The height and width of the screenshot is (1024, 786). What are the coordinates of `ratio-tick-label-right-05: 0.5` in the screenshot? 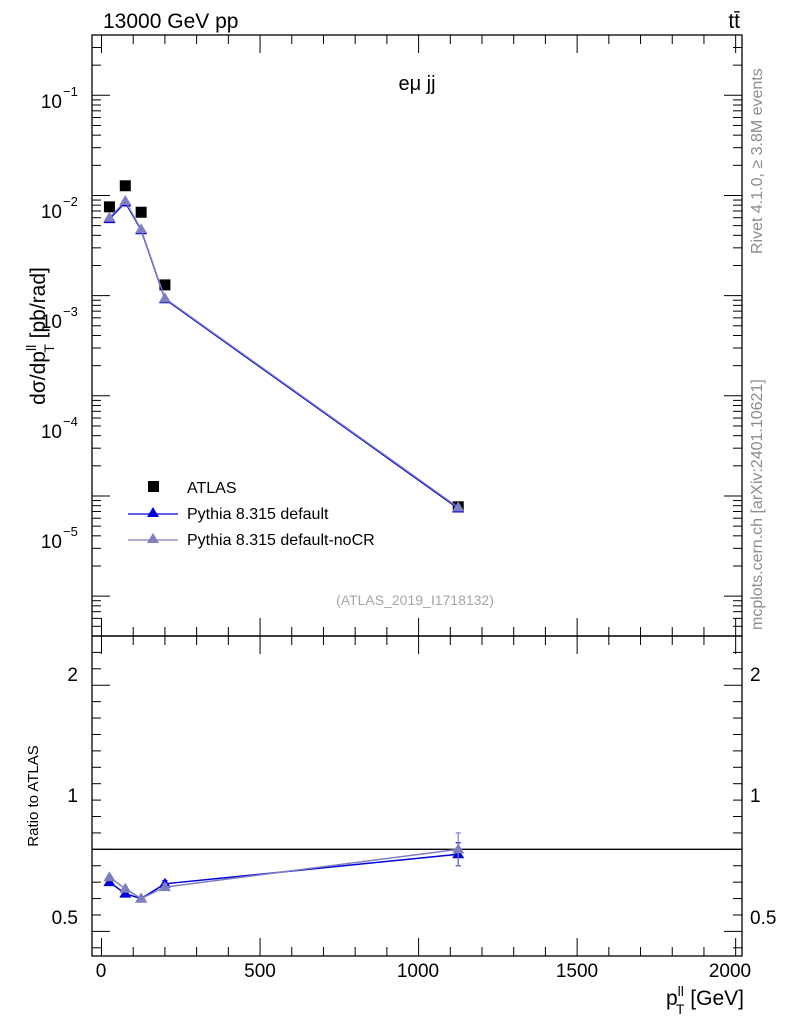 It's located at (763, 918).